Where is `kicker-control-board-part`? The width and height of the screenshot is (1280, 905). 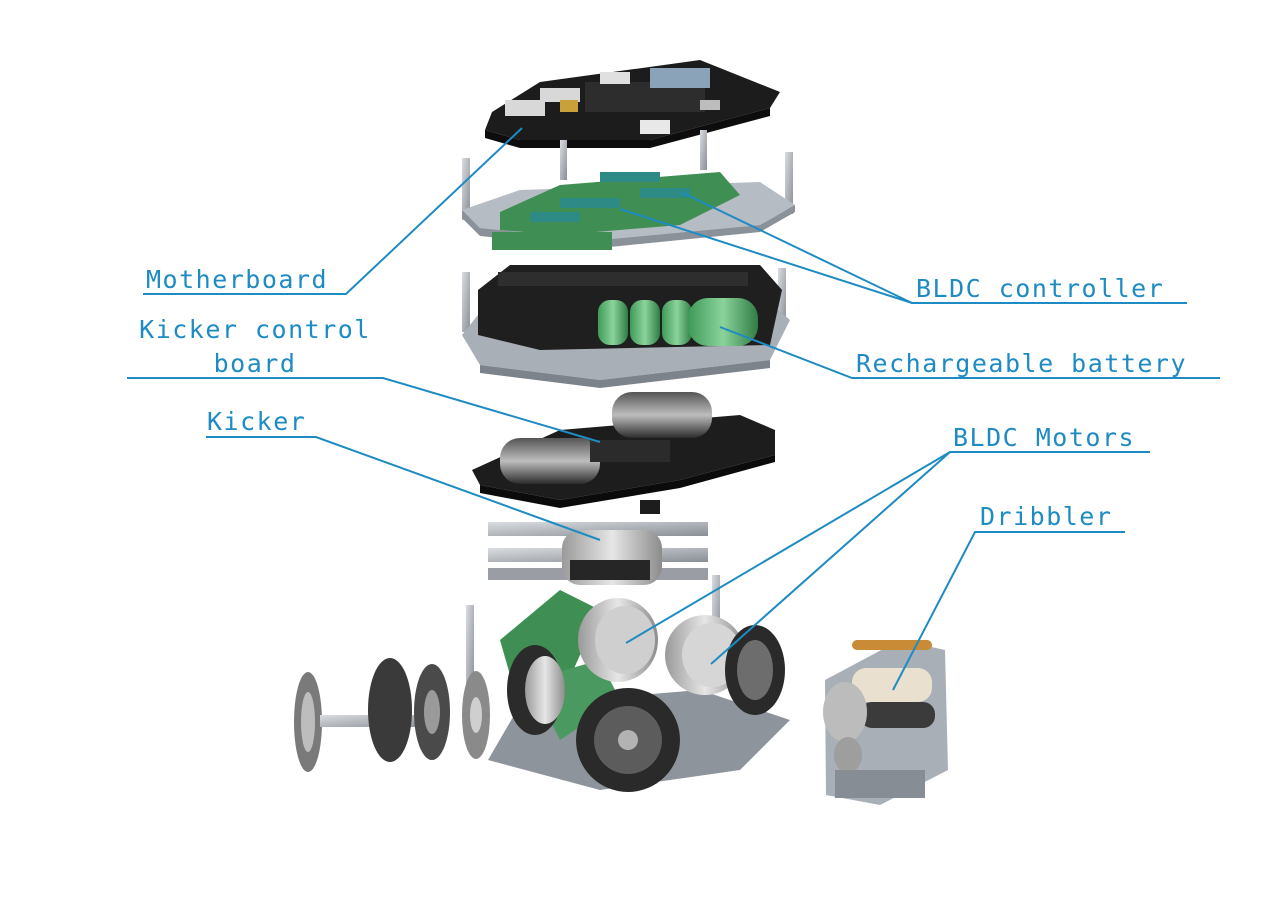 kicker-control-board-part is located at coordinates (623, 453).